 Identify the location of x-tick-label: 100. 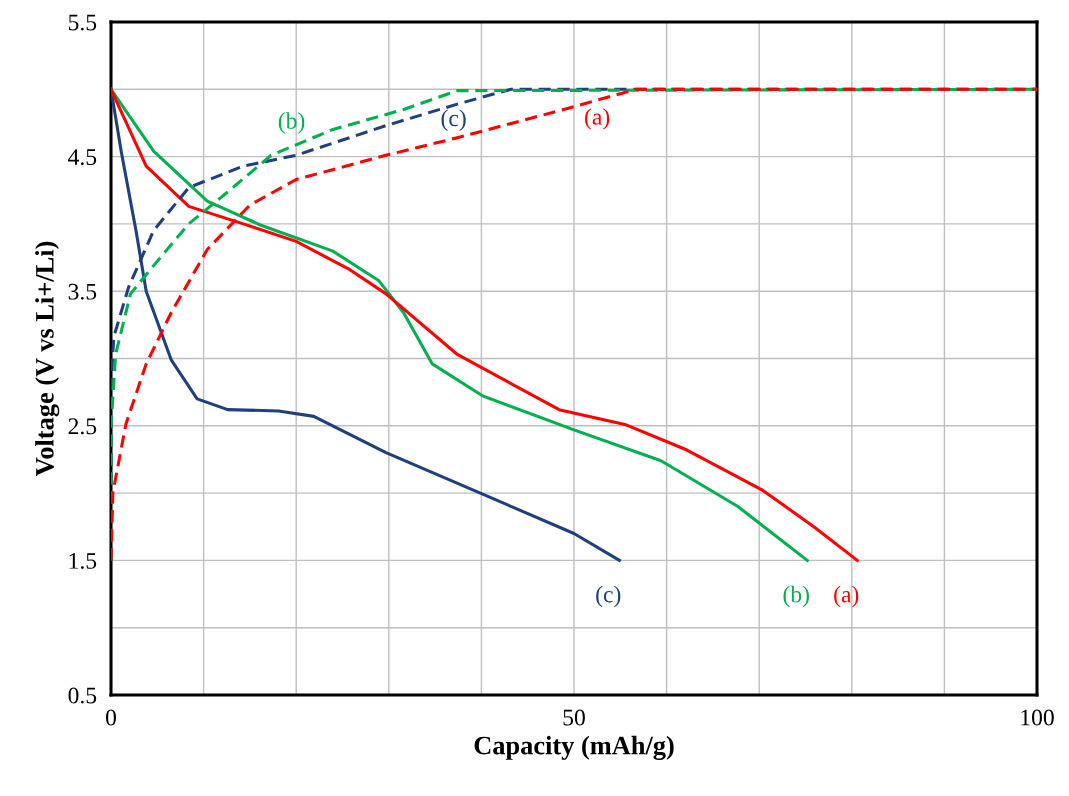
(1037, 717).